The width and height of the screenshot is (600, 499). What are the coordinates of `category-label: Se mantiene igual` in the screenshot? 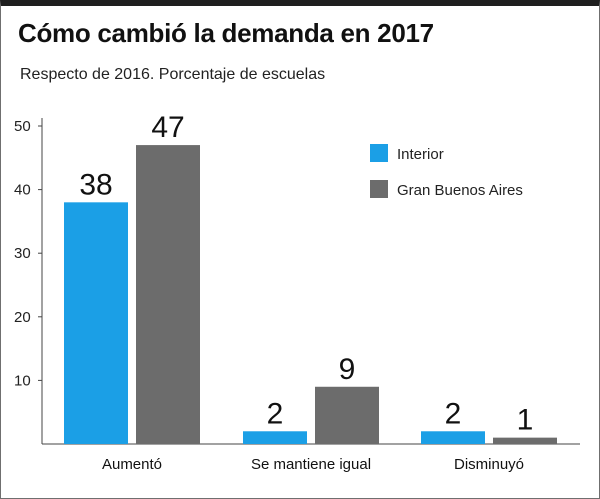 It's located at (311, 464).